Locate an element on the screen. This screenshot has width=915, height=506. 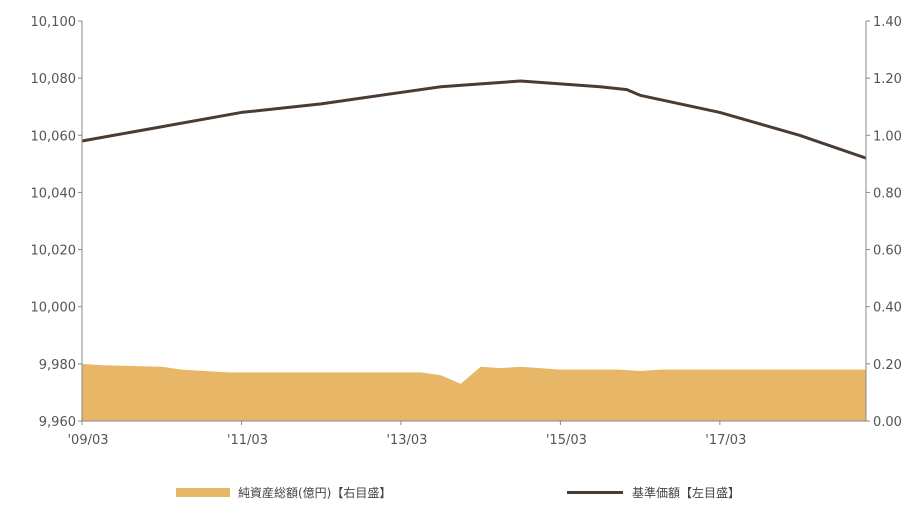
left-tick-label: 10,060 is located at coordinates (54, 136).